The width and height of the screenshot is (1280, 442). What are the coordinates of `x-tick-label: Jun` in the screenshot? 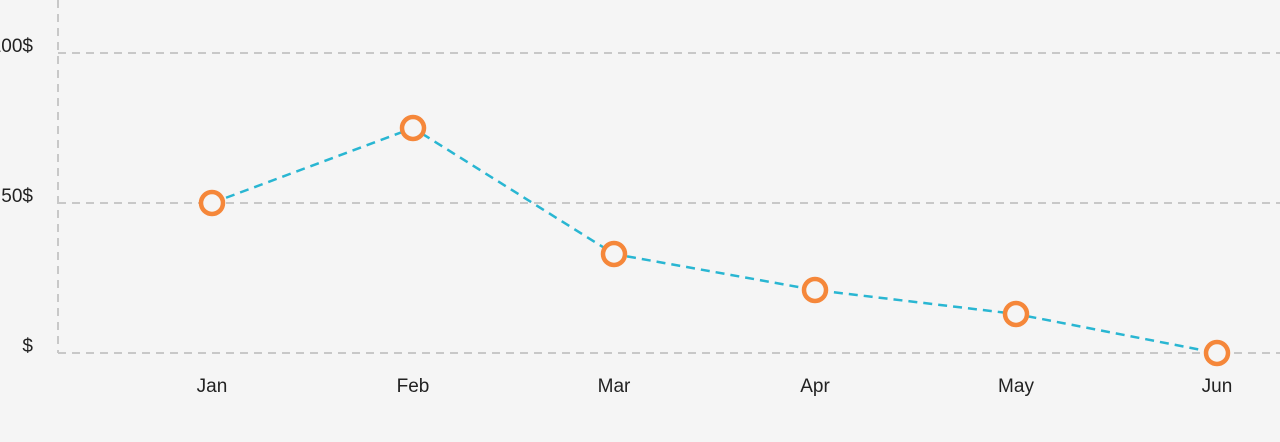 It's located at (1217, 386).